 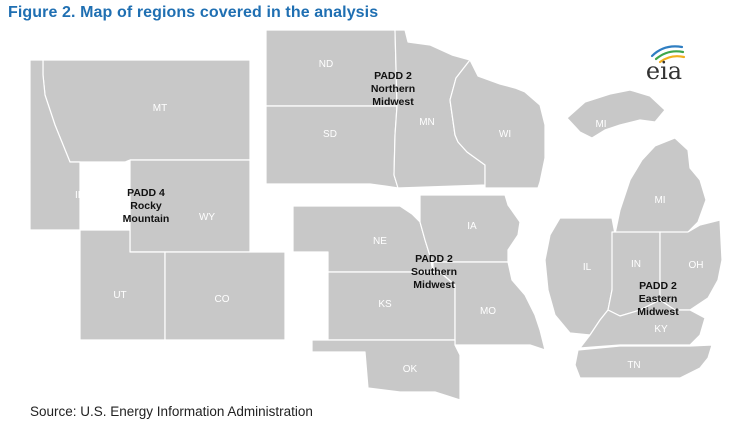 I want to click on state-ne, so click(x=363, y=239).